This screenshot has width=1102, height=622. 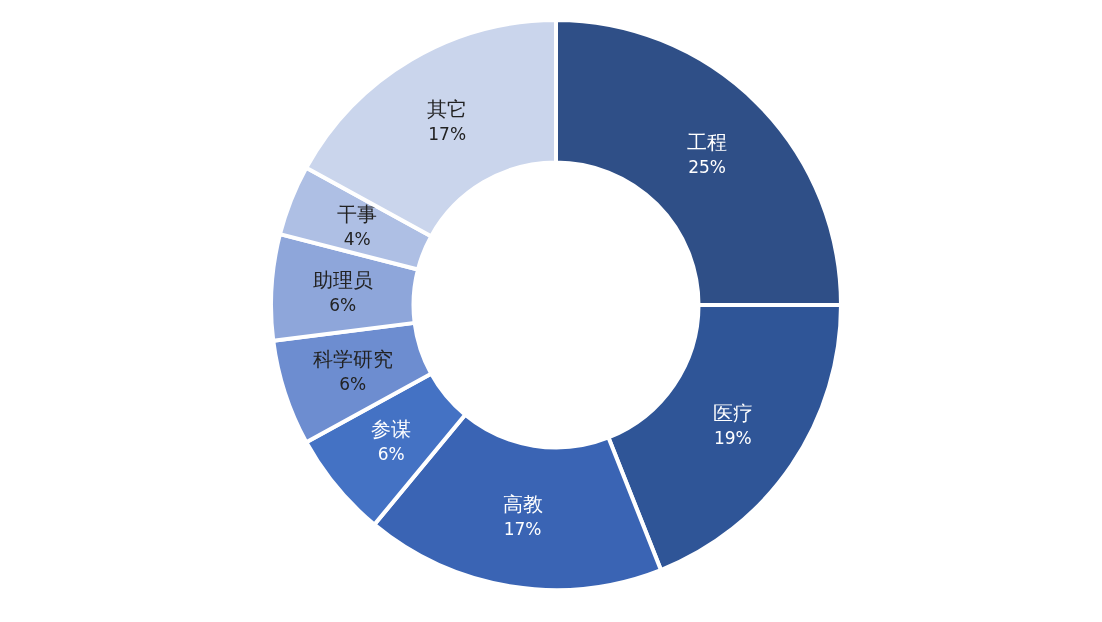 What do you see at coordinates (732, 438) in the screenshot?
I see `data-label: 19%` at bounding box center [732, 438].